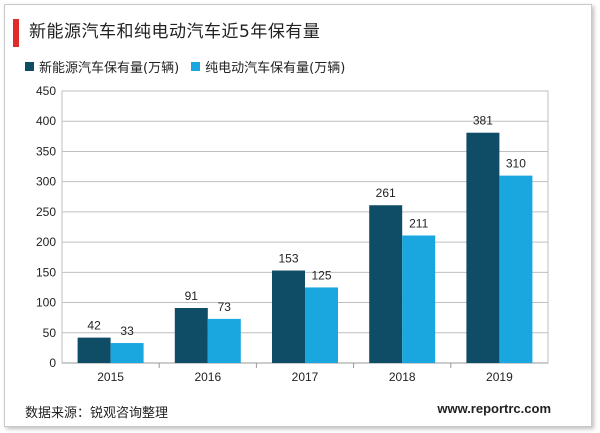  Describe the element at coordinates (16, 33) in the screenshot. I see `title-accent-bar` at that location.